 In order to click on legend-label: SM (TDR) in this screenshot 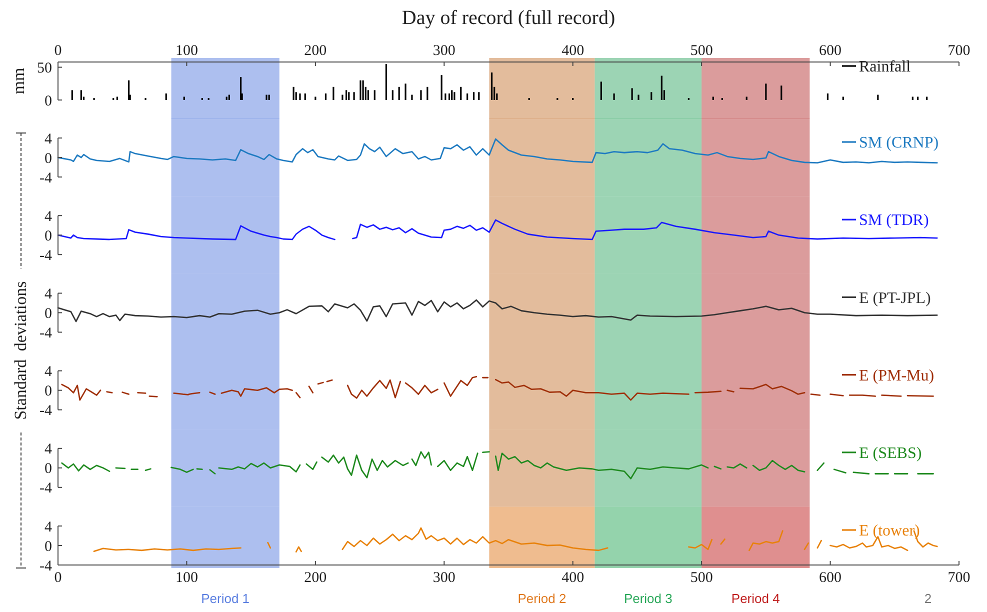, I will do `click(894, 221)`.